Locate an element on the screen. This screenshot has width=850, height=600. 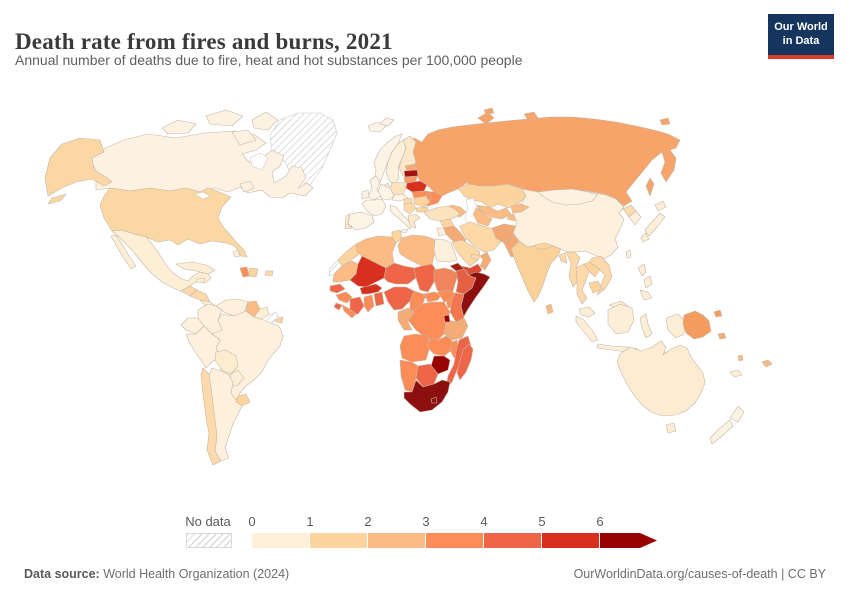
country-niger is located at coordinates (400, 273).